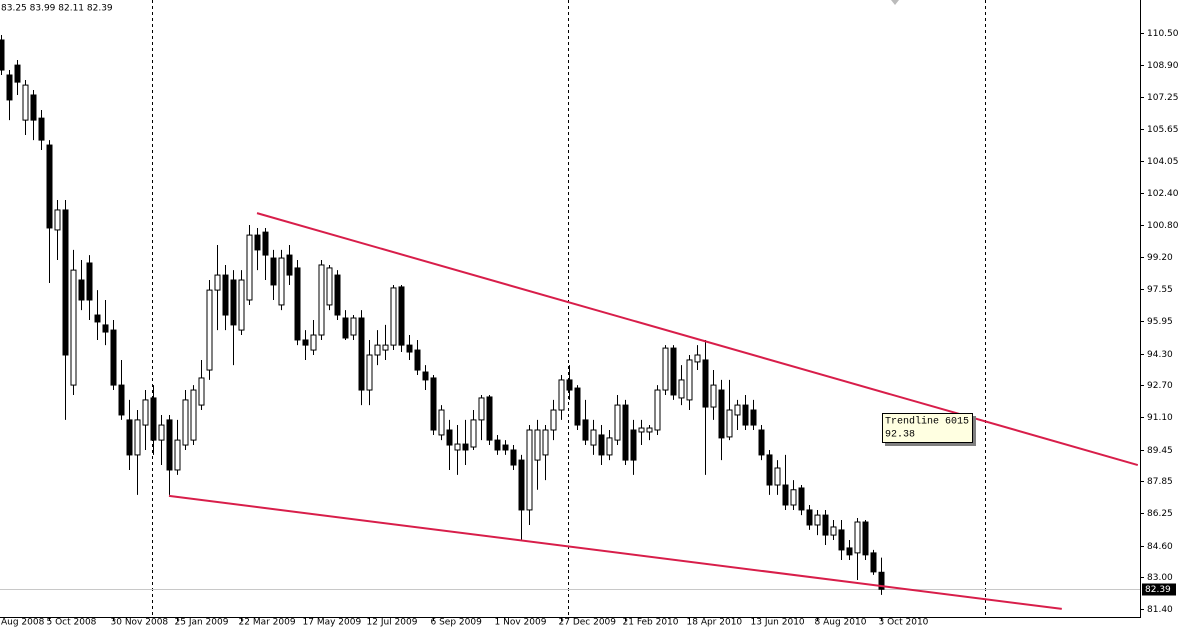 This screenshot has width=1178, height=628. I want to click on x-tick-label: 3 Oct 2010, so click(904, 623).